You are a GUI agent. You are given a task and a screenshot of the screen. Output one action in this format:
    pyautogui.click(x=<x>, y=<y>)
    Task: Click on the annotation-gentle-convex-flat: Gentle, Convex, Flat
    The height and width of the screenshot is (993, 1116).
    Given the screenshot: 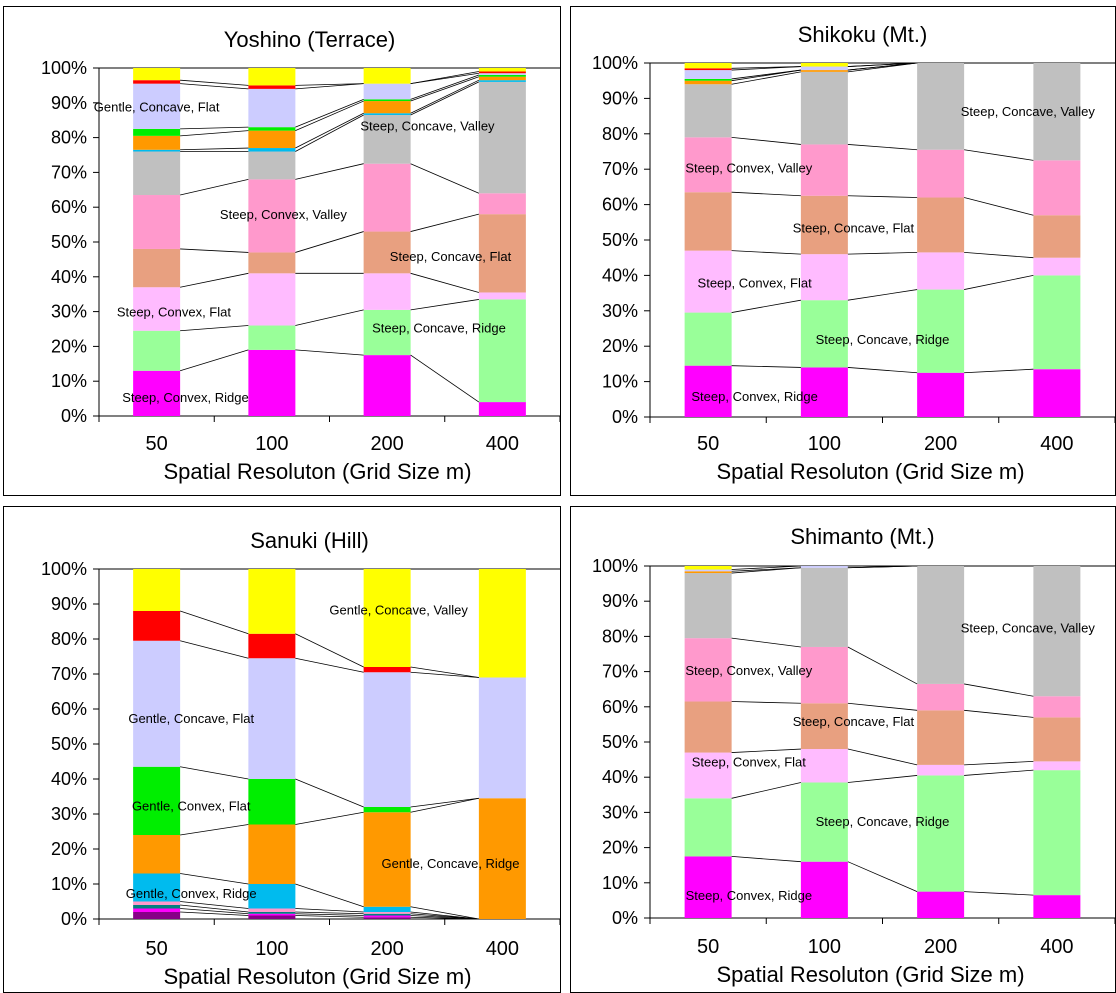 What is the action you would take?
    pyautogui.click(x=191, y=805)
    